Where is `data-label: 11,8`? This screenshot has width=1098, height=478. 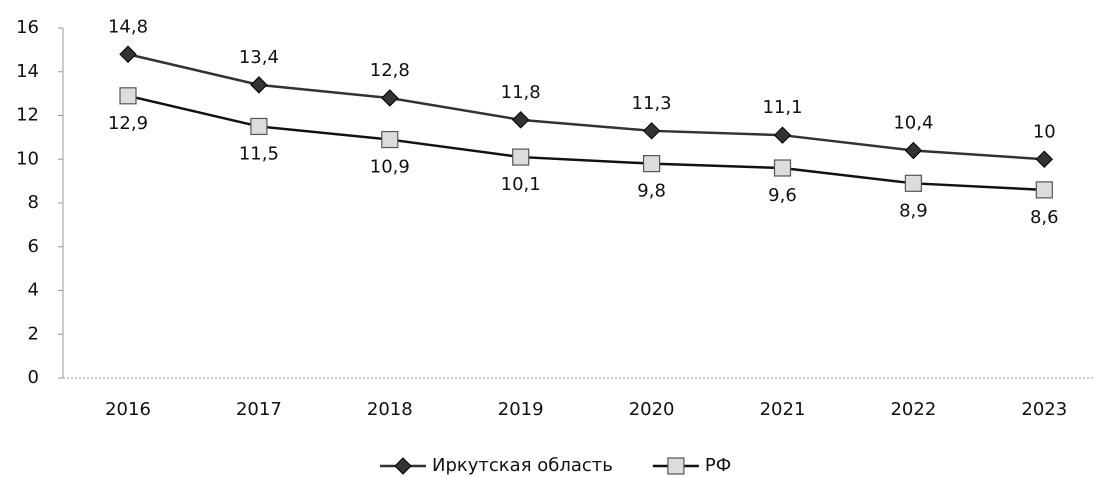
data-label: 11,8 is located at coordinates (521, 92).